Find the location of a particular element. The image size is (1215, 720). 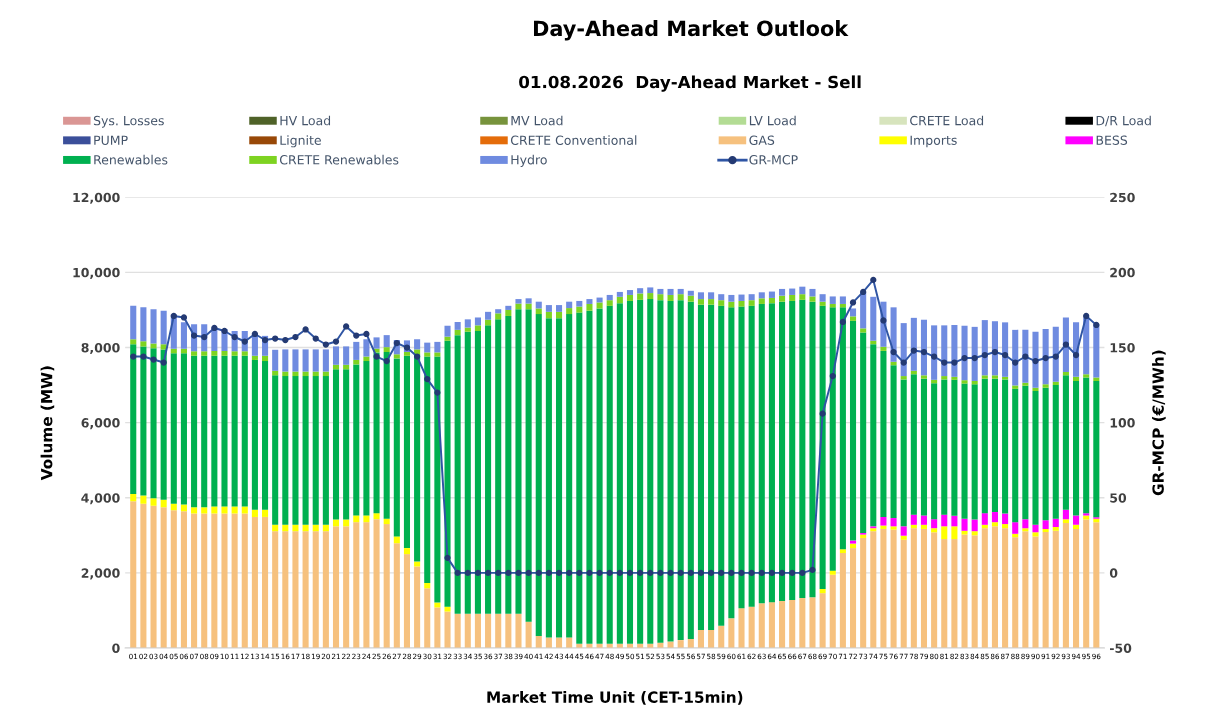

legend-label: CRETE Conventional is located at coordinates (573, 140).